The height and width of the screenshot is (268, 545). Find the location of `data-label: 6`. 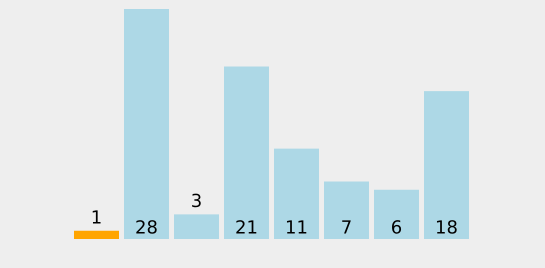

data-label: 6 is located at coordinates (396, 228).